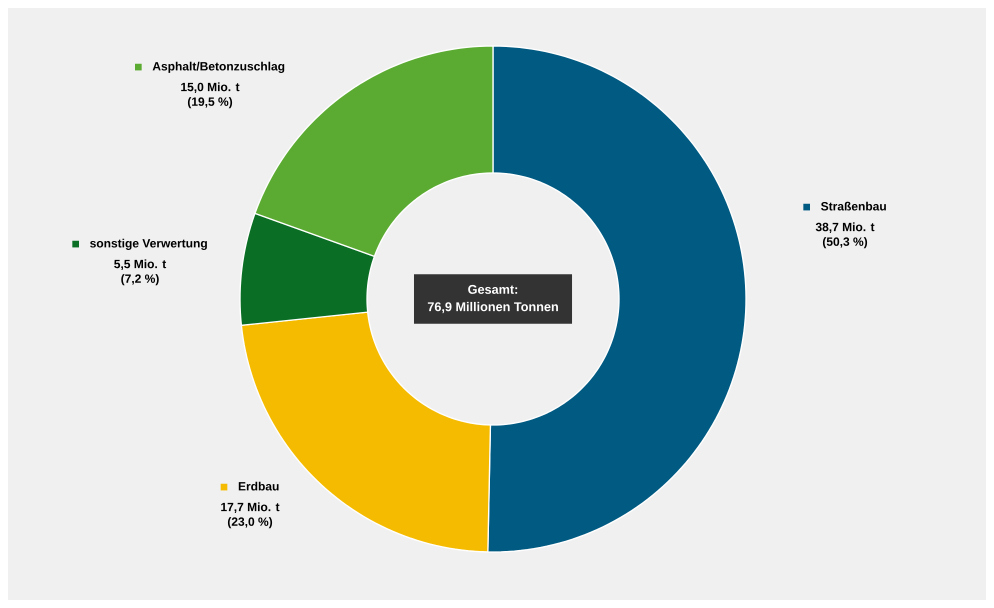  Describe the element at coordinates (148, 244) in the screenshot. I see `legend-label: sonstige Verwertung` at that location.